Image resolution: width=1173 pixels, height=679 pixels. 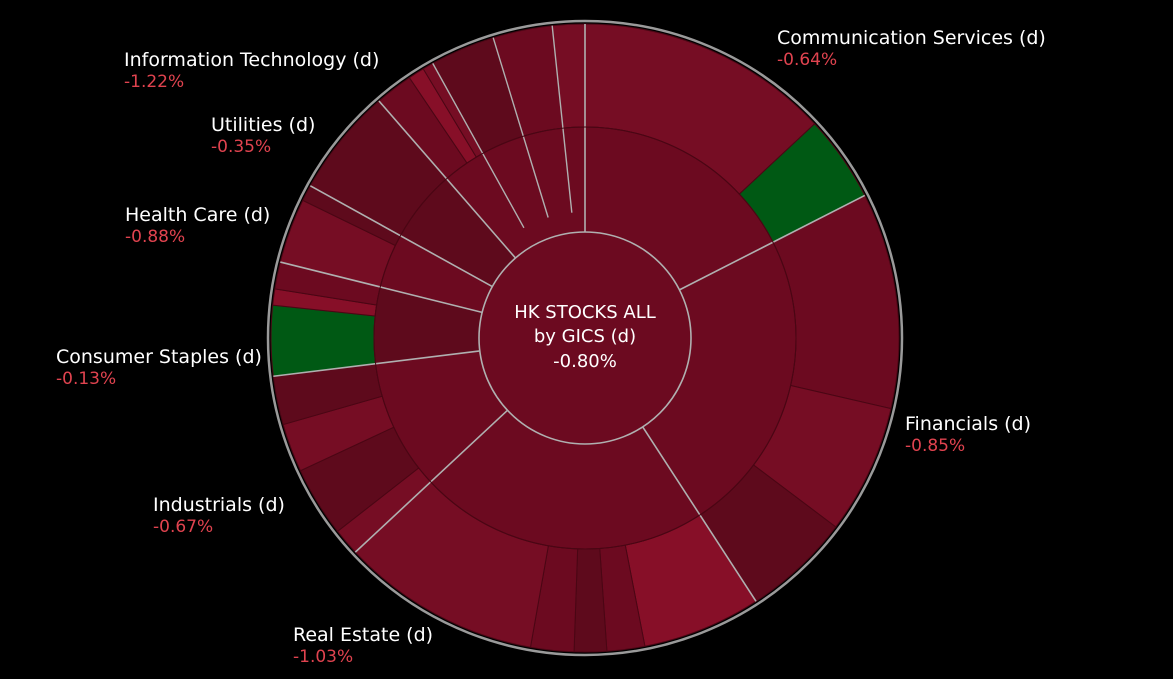 I want to click on center-disc, so click(x=585, y=338).